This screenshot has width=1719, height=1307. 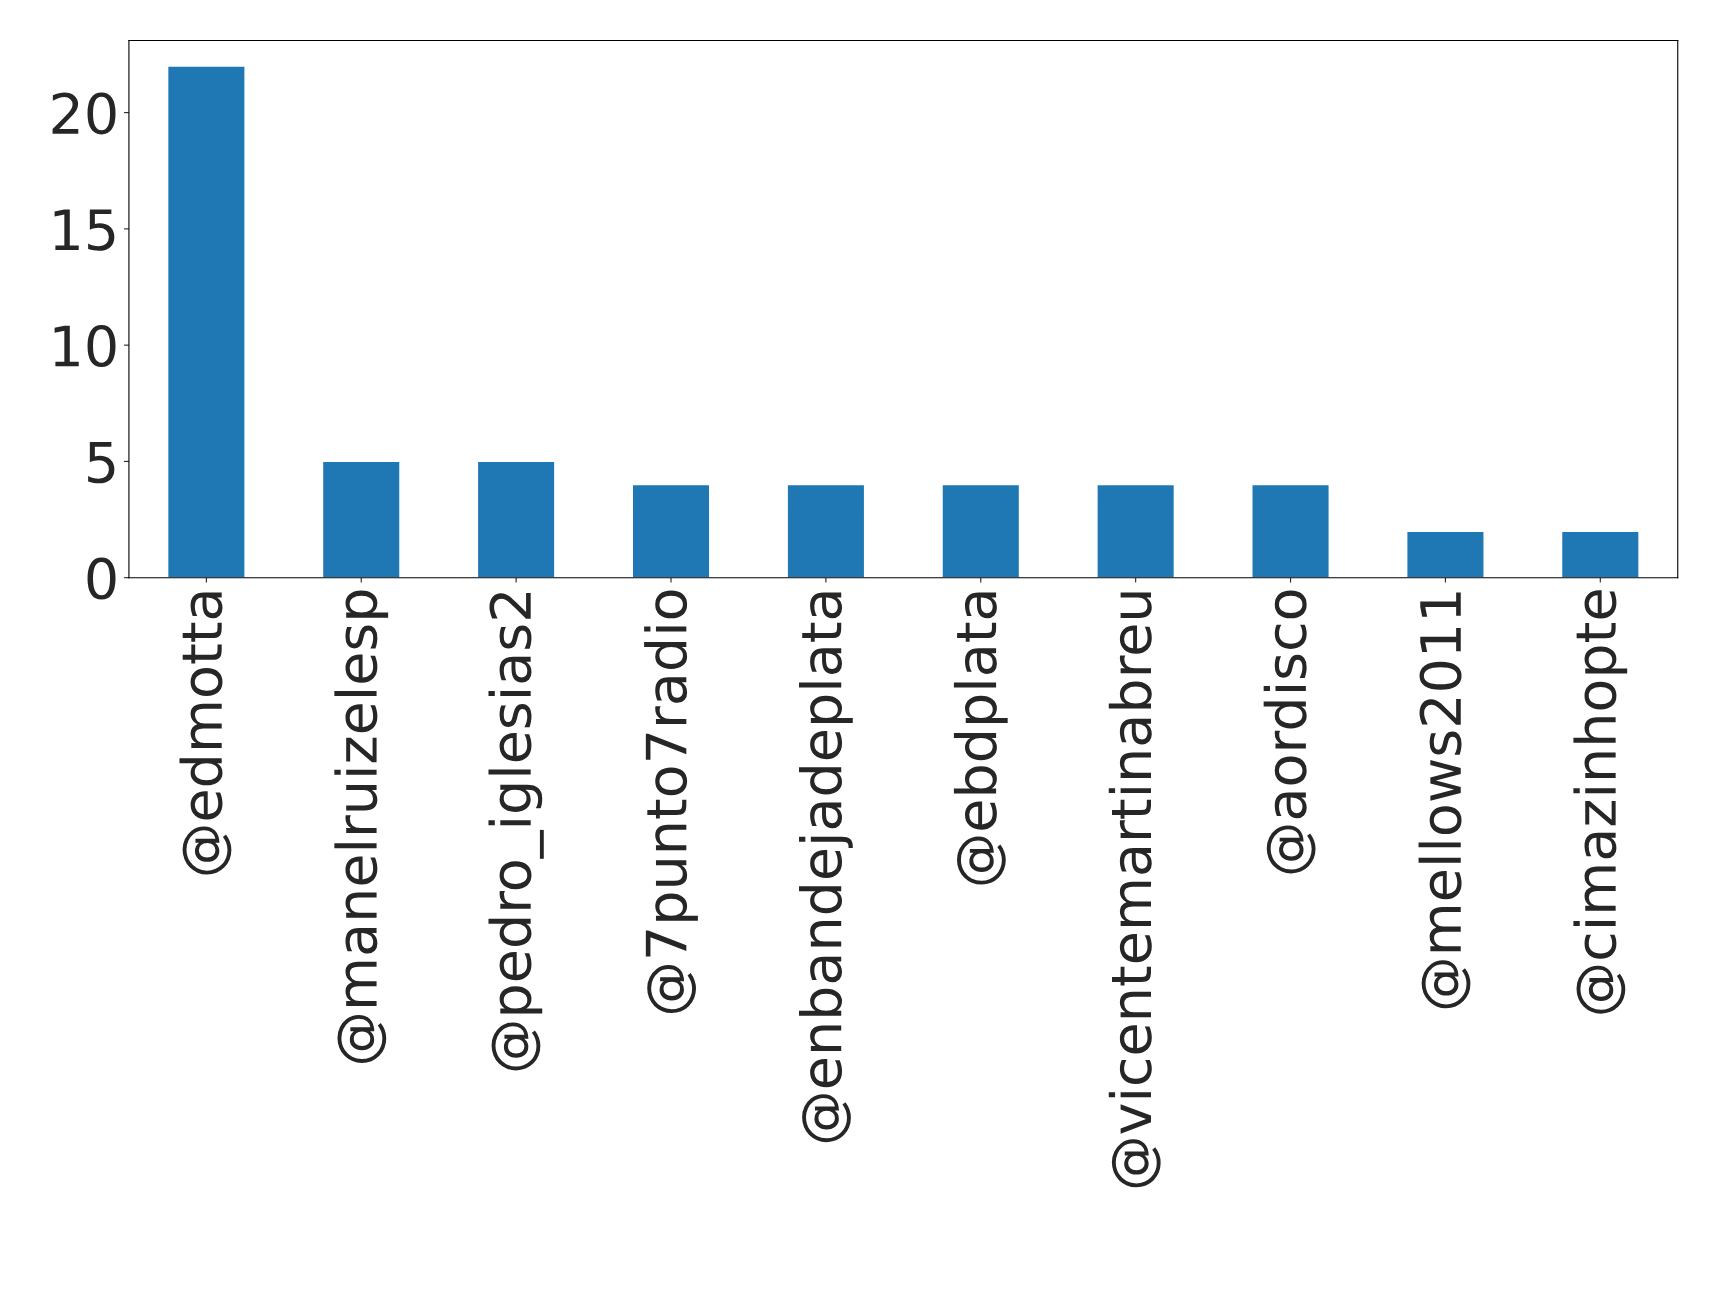 What do you see at coordinates (516, 831) in the screenshot?
I see `x-tick-label: @pedro_iglesias2` at bounding box center [516, 831].